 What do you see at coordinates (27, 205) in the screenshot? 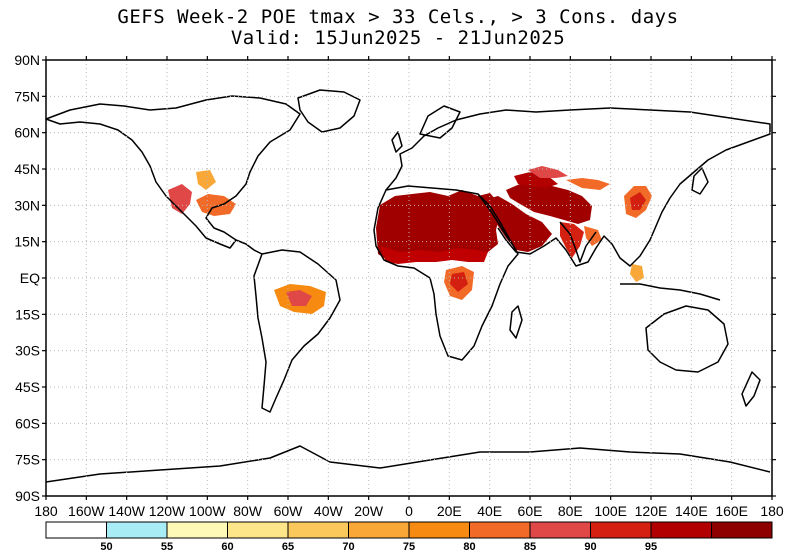
I see `lat-label: 30N` at bounding box center [27, 205].